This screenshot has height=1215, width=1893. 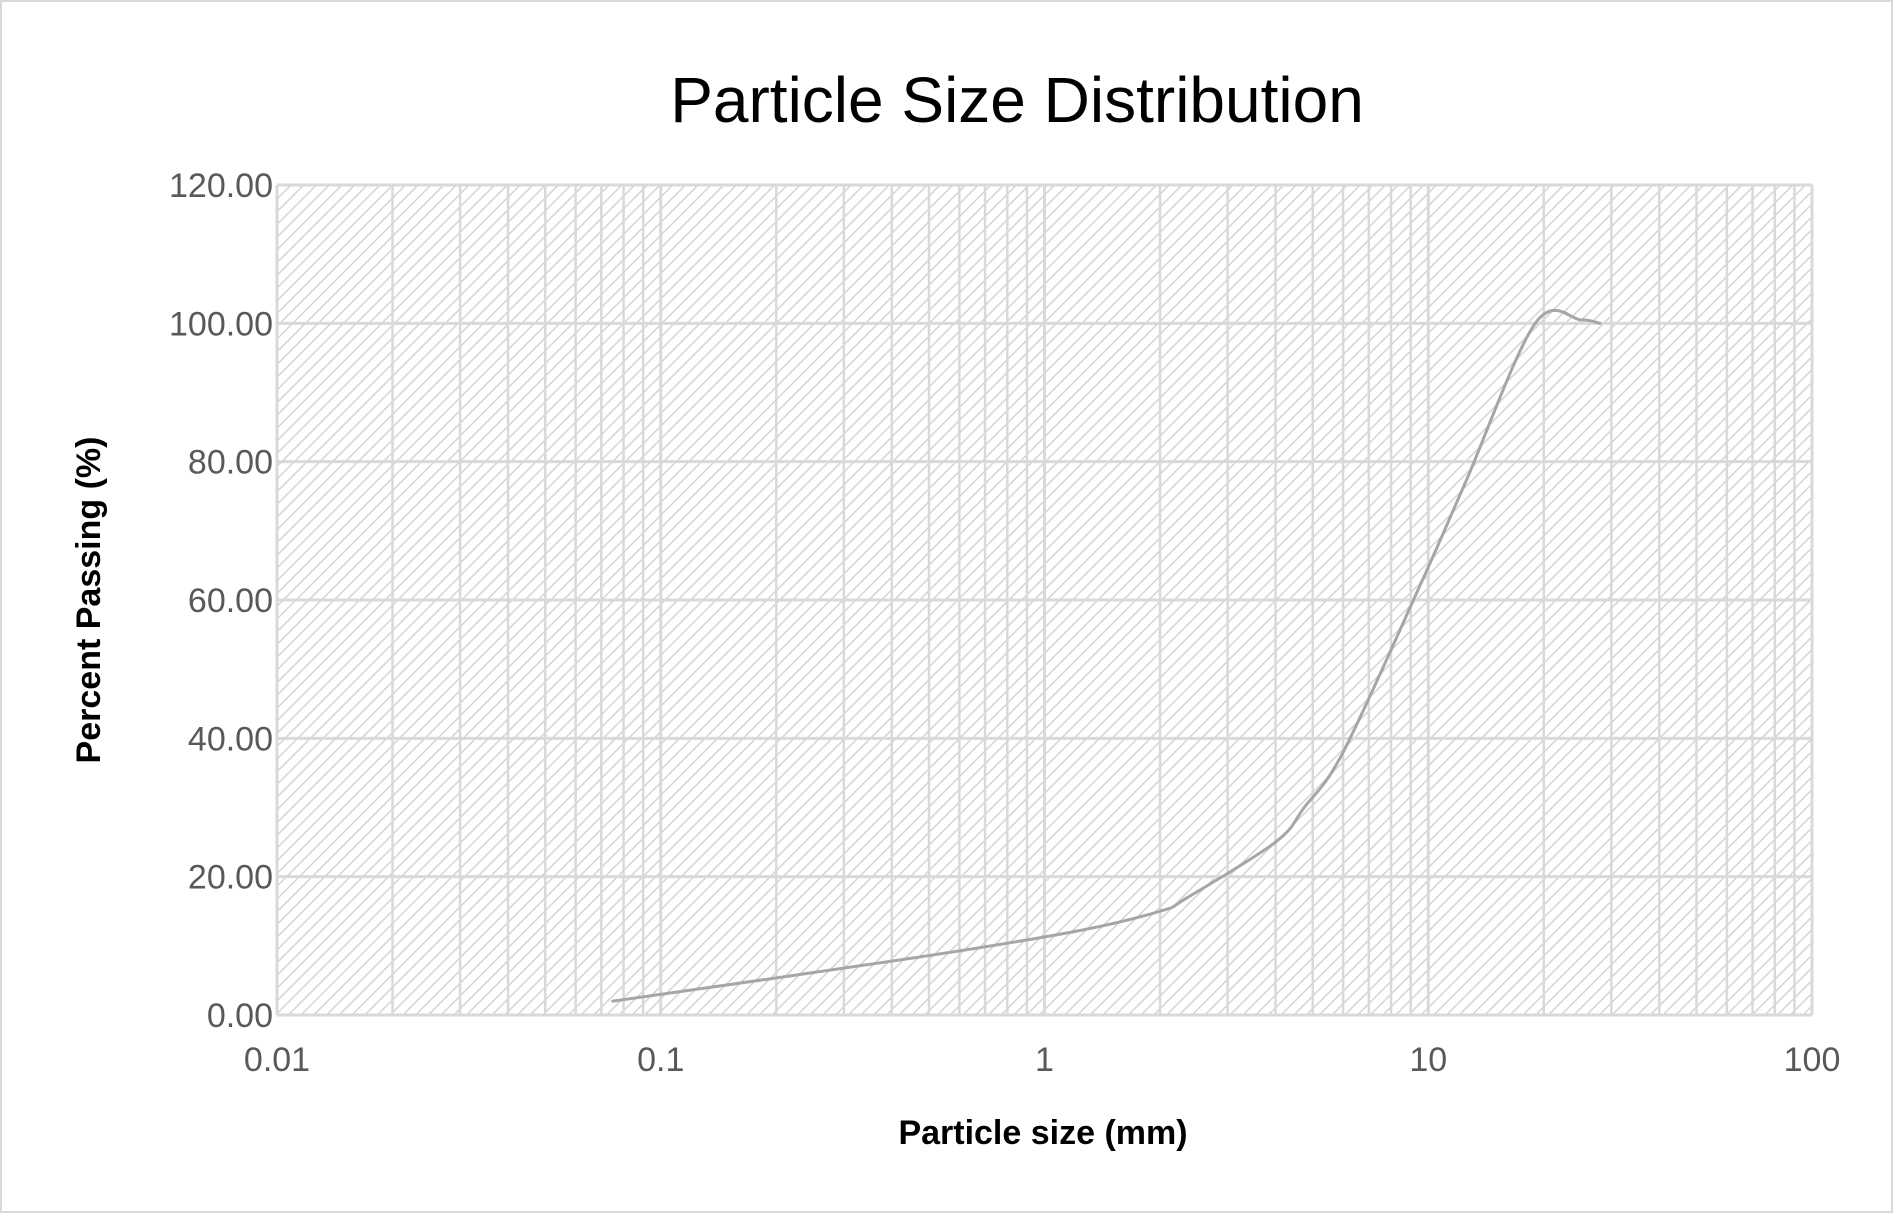 I want to click on y-tick-label: 80.00, so click(x=230, y=463).